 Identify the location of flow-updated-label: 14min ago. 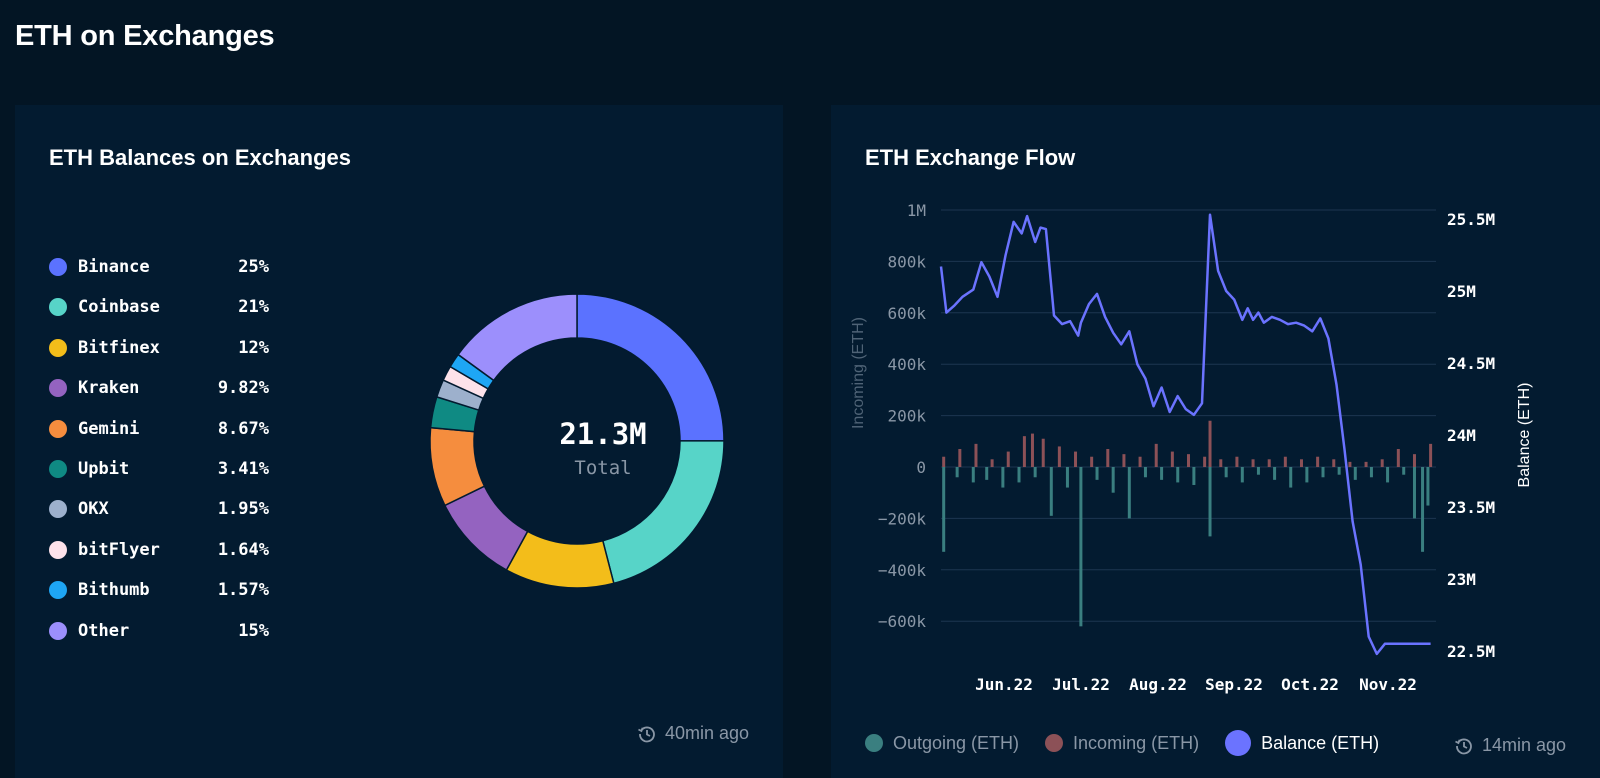
(1523, 745).